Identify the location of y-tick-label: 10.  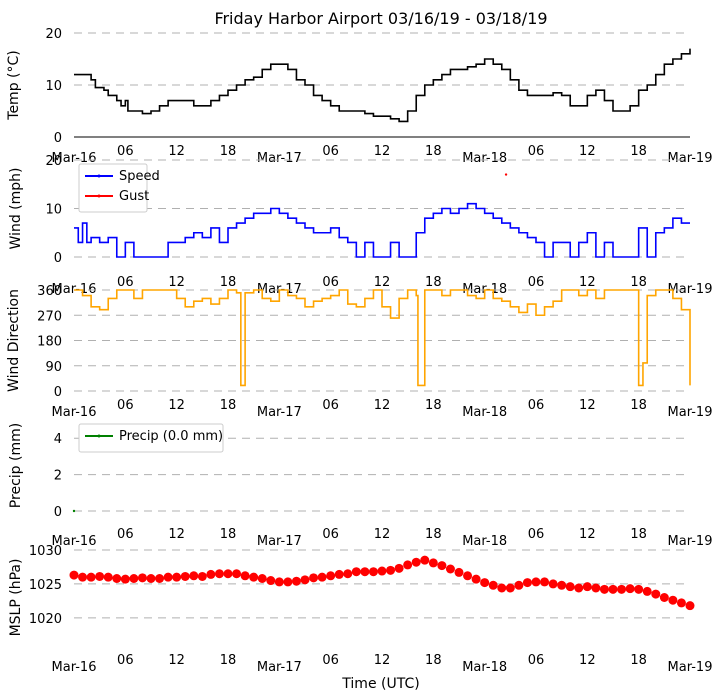
(53, 210).